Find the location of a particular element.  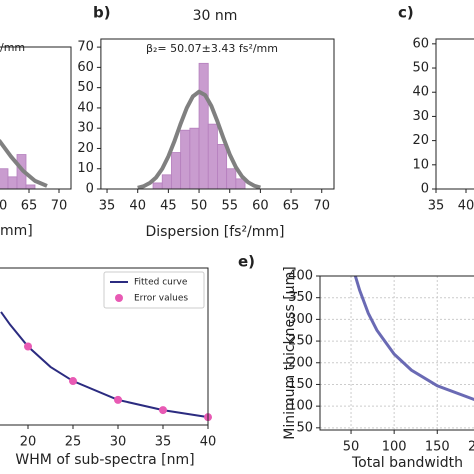

x-tick-label: 20 is located at coordinates (28, 442).